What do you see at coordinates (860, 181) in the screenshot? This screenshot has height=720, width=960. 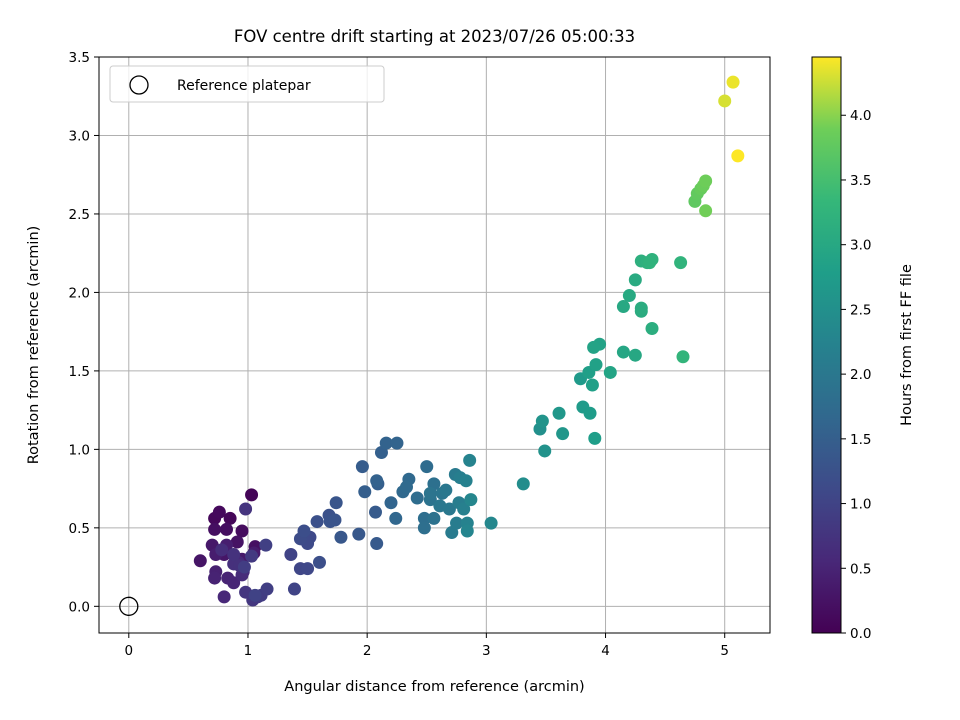 I see `colorbar-tick-label: 3.5` at bounding box center [860, 181].